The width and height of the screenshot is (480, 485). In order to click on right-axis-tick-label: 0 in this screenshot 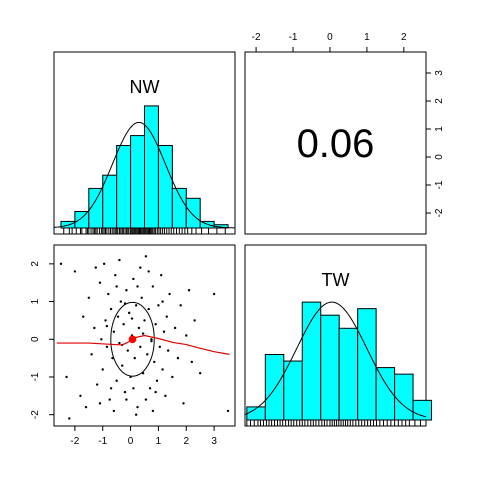, I will do `click(439, 157)`.